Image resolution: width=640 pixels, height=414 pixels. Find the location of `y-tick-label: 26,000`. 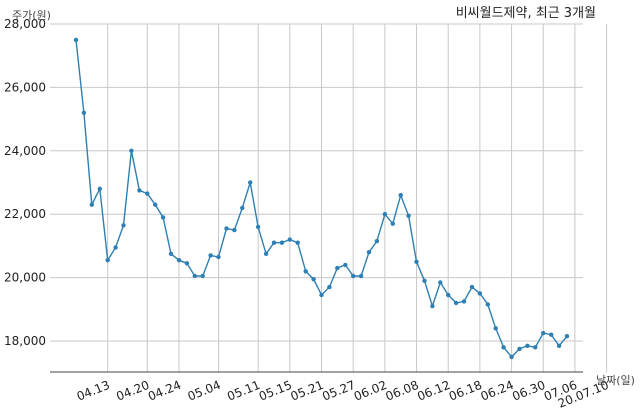

y-tick-label: 26,000 is located at coordinates (25, 87).